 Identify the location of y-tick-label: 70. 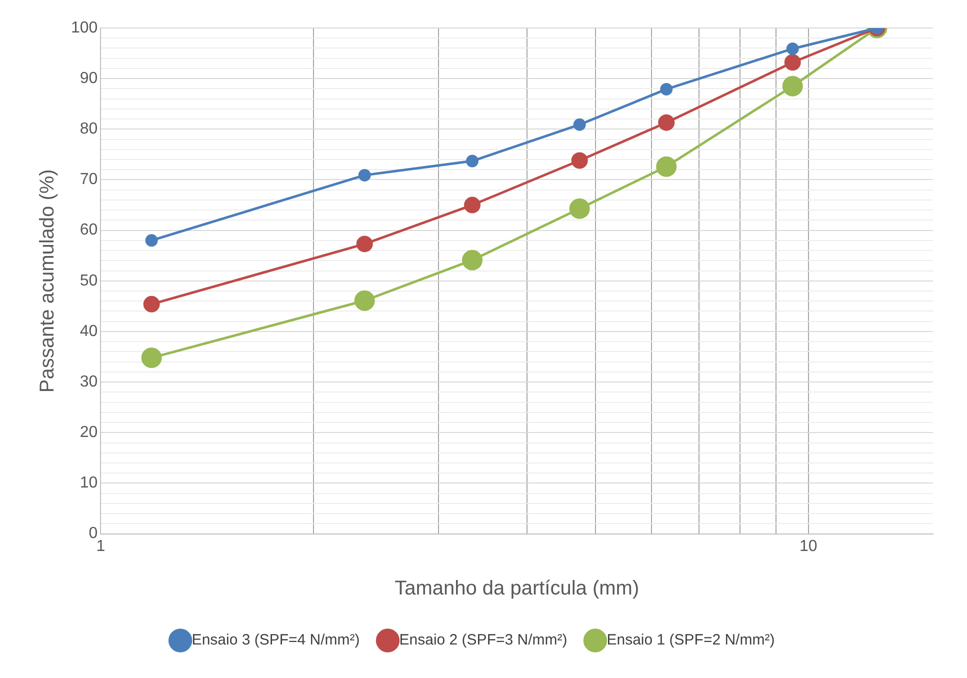
(89, 179).